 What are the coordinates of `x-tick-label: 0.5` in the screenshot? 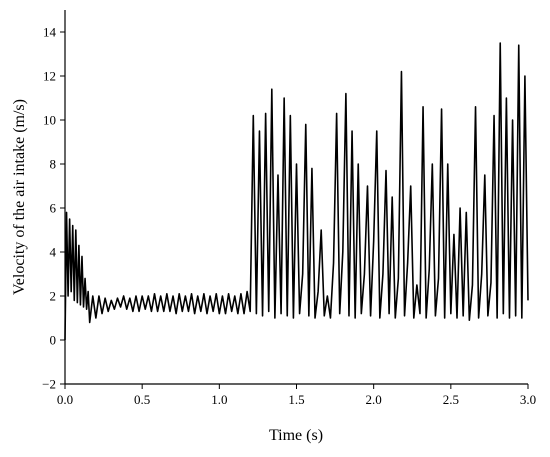 It's located at (142, 399).